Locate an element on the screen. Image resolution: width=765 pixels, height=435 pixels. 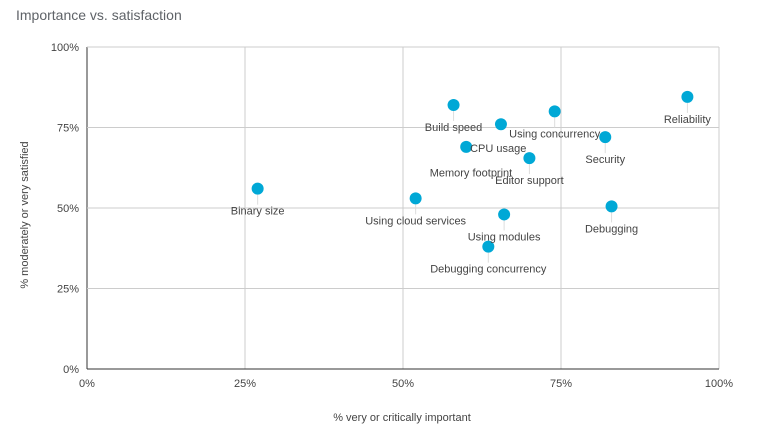
x-axis-ticks: 0% 25% 50% 75% 100% is located at coordinates (406, 384).